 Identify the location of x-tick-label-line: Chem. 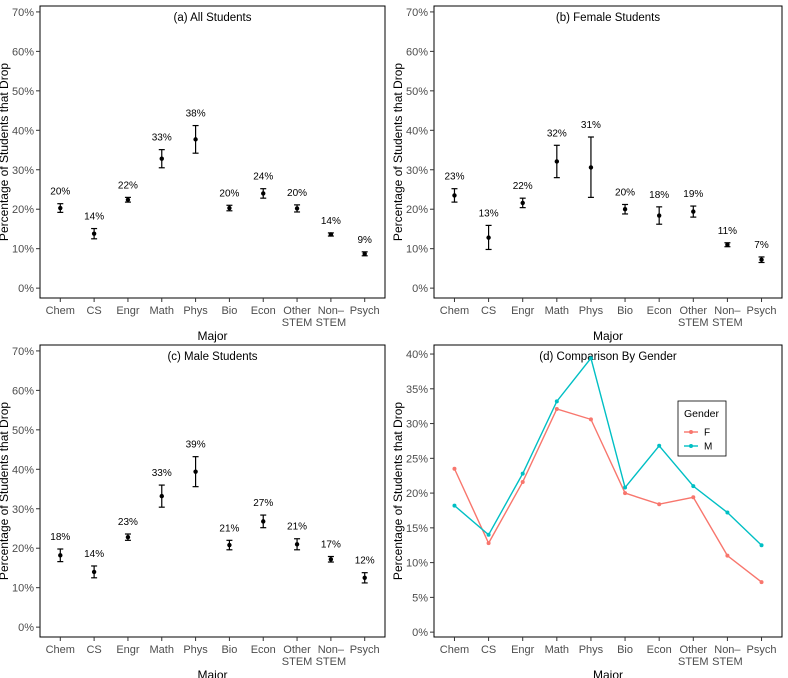
(454, 311).